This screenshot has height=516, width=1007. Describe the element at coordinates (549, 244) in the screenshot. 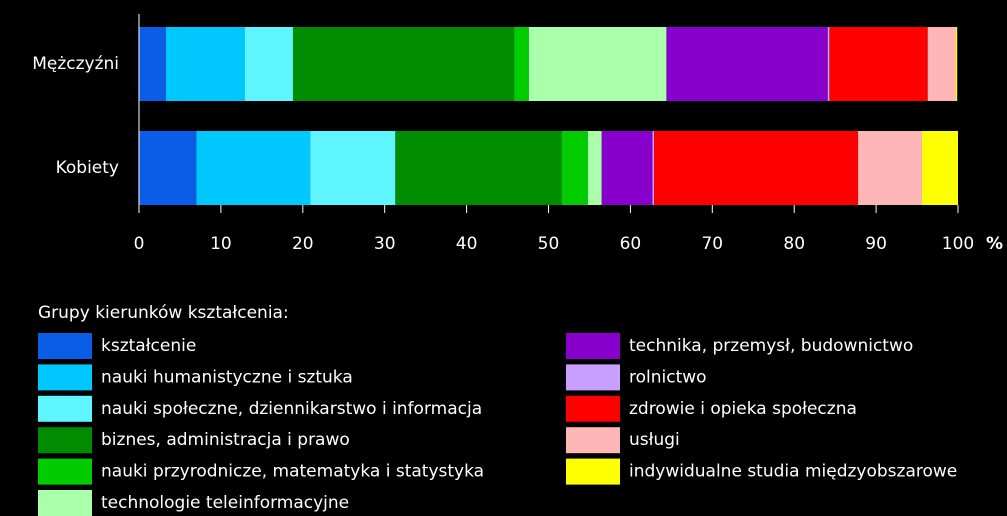

I see `x-tick-label: 50` at that location.